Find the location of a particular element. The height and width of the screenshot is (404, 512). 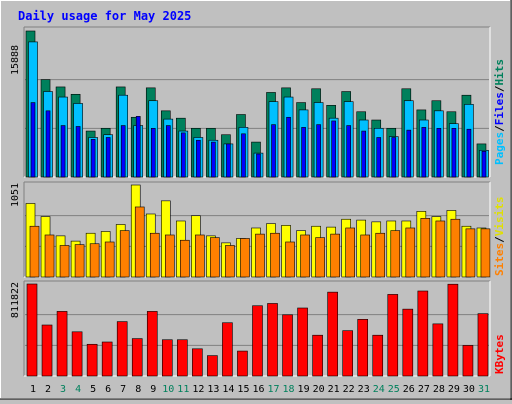

day-label: 12 is located at coordinates (198, 389).